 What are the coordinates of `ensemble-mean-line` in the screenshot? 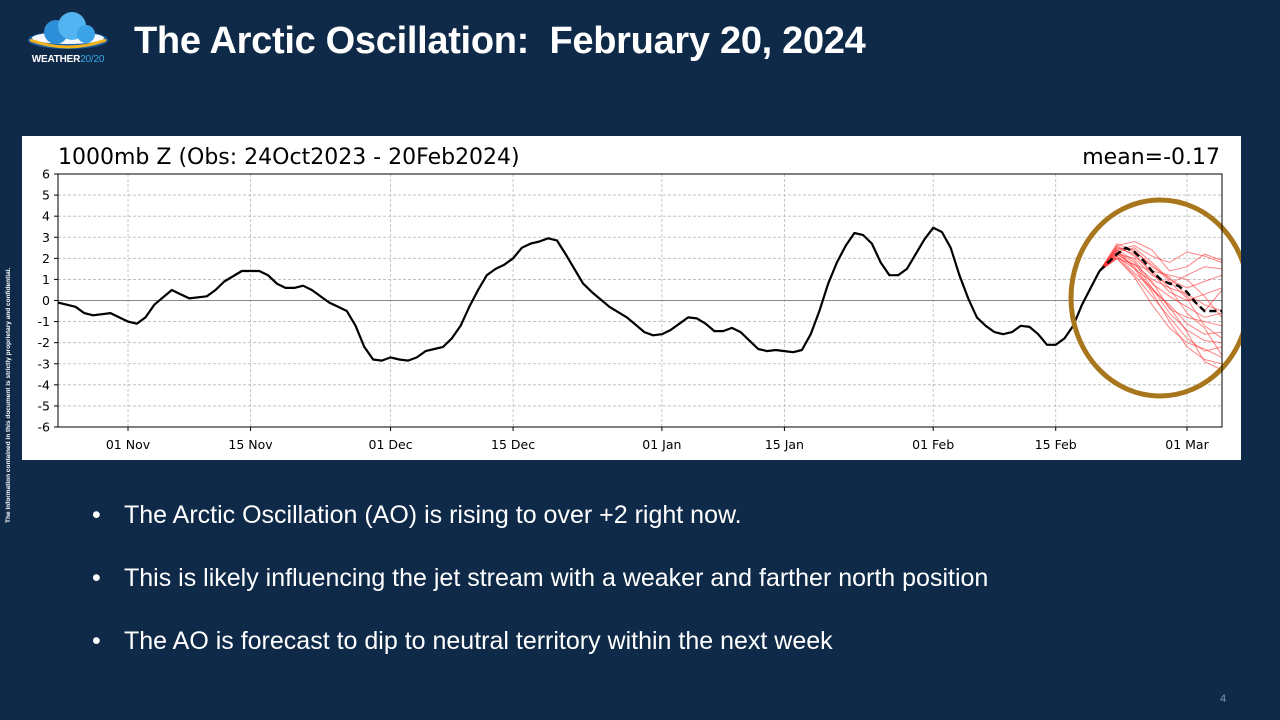 It's located at (1160, 279).